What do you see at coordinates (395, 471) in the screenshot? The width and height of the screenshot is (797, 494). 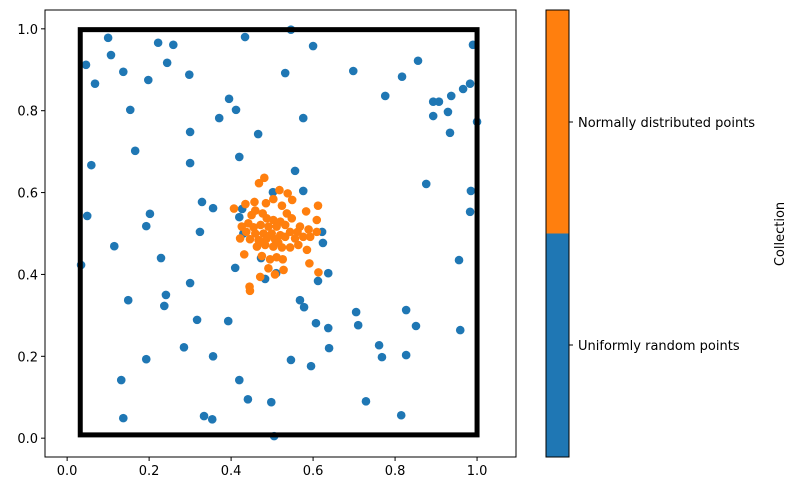 I see `x-tick-label: 0.8` at bounding box center [395, 471].